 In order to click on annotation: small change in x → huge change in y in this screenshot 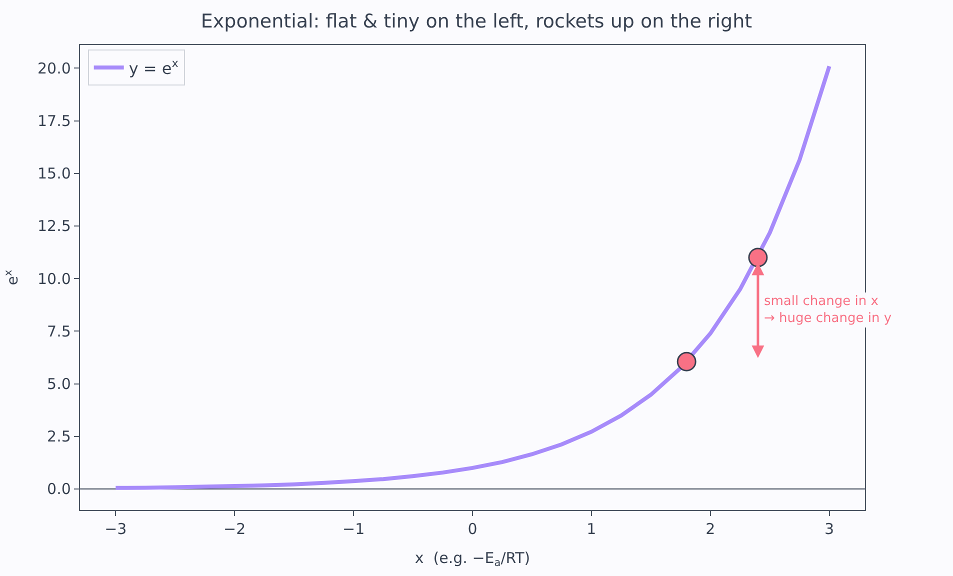, I will do `click(828, 310)`.